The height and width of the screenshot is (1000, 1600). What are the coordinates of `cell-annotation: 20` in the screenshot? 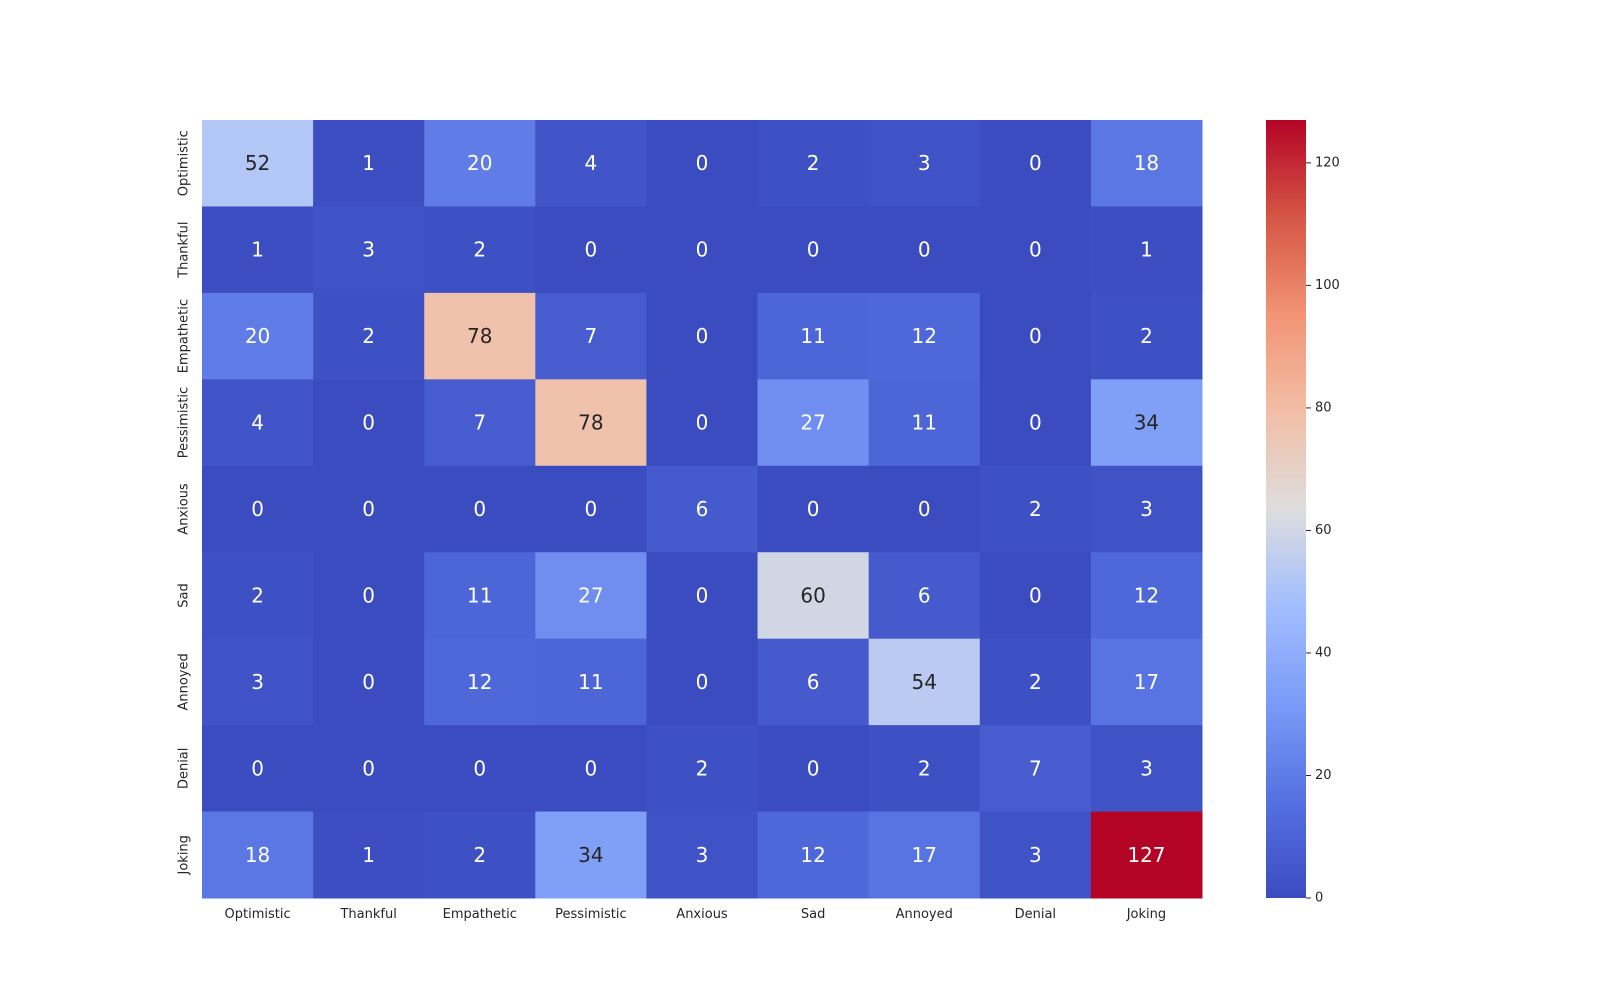 It's located at (479, 163).